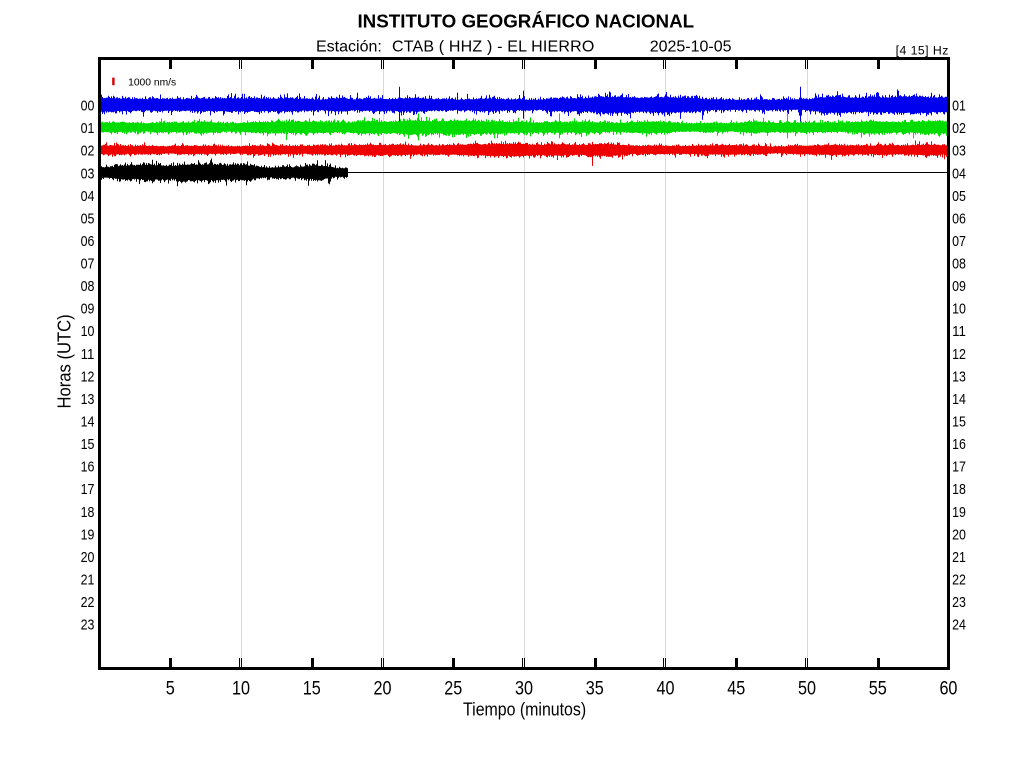 The height and width of the screenshot is (773, 1024). Describe the element at coordinates (493, 47) in the screenshot. I see `svg-text: CTAB ( HHZ ) - EL HIERRO` at that location.